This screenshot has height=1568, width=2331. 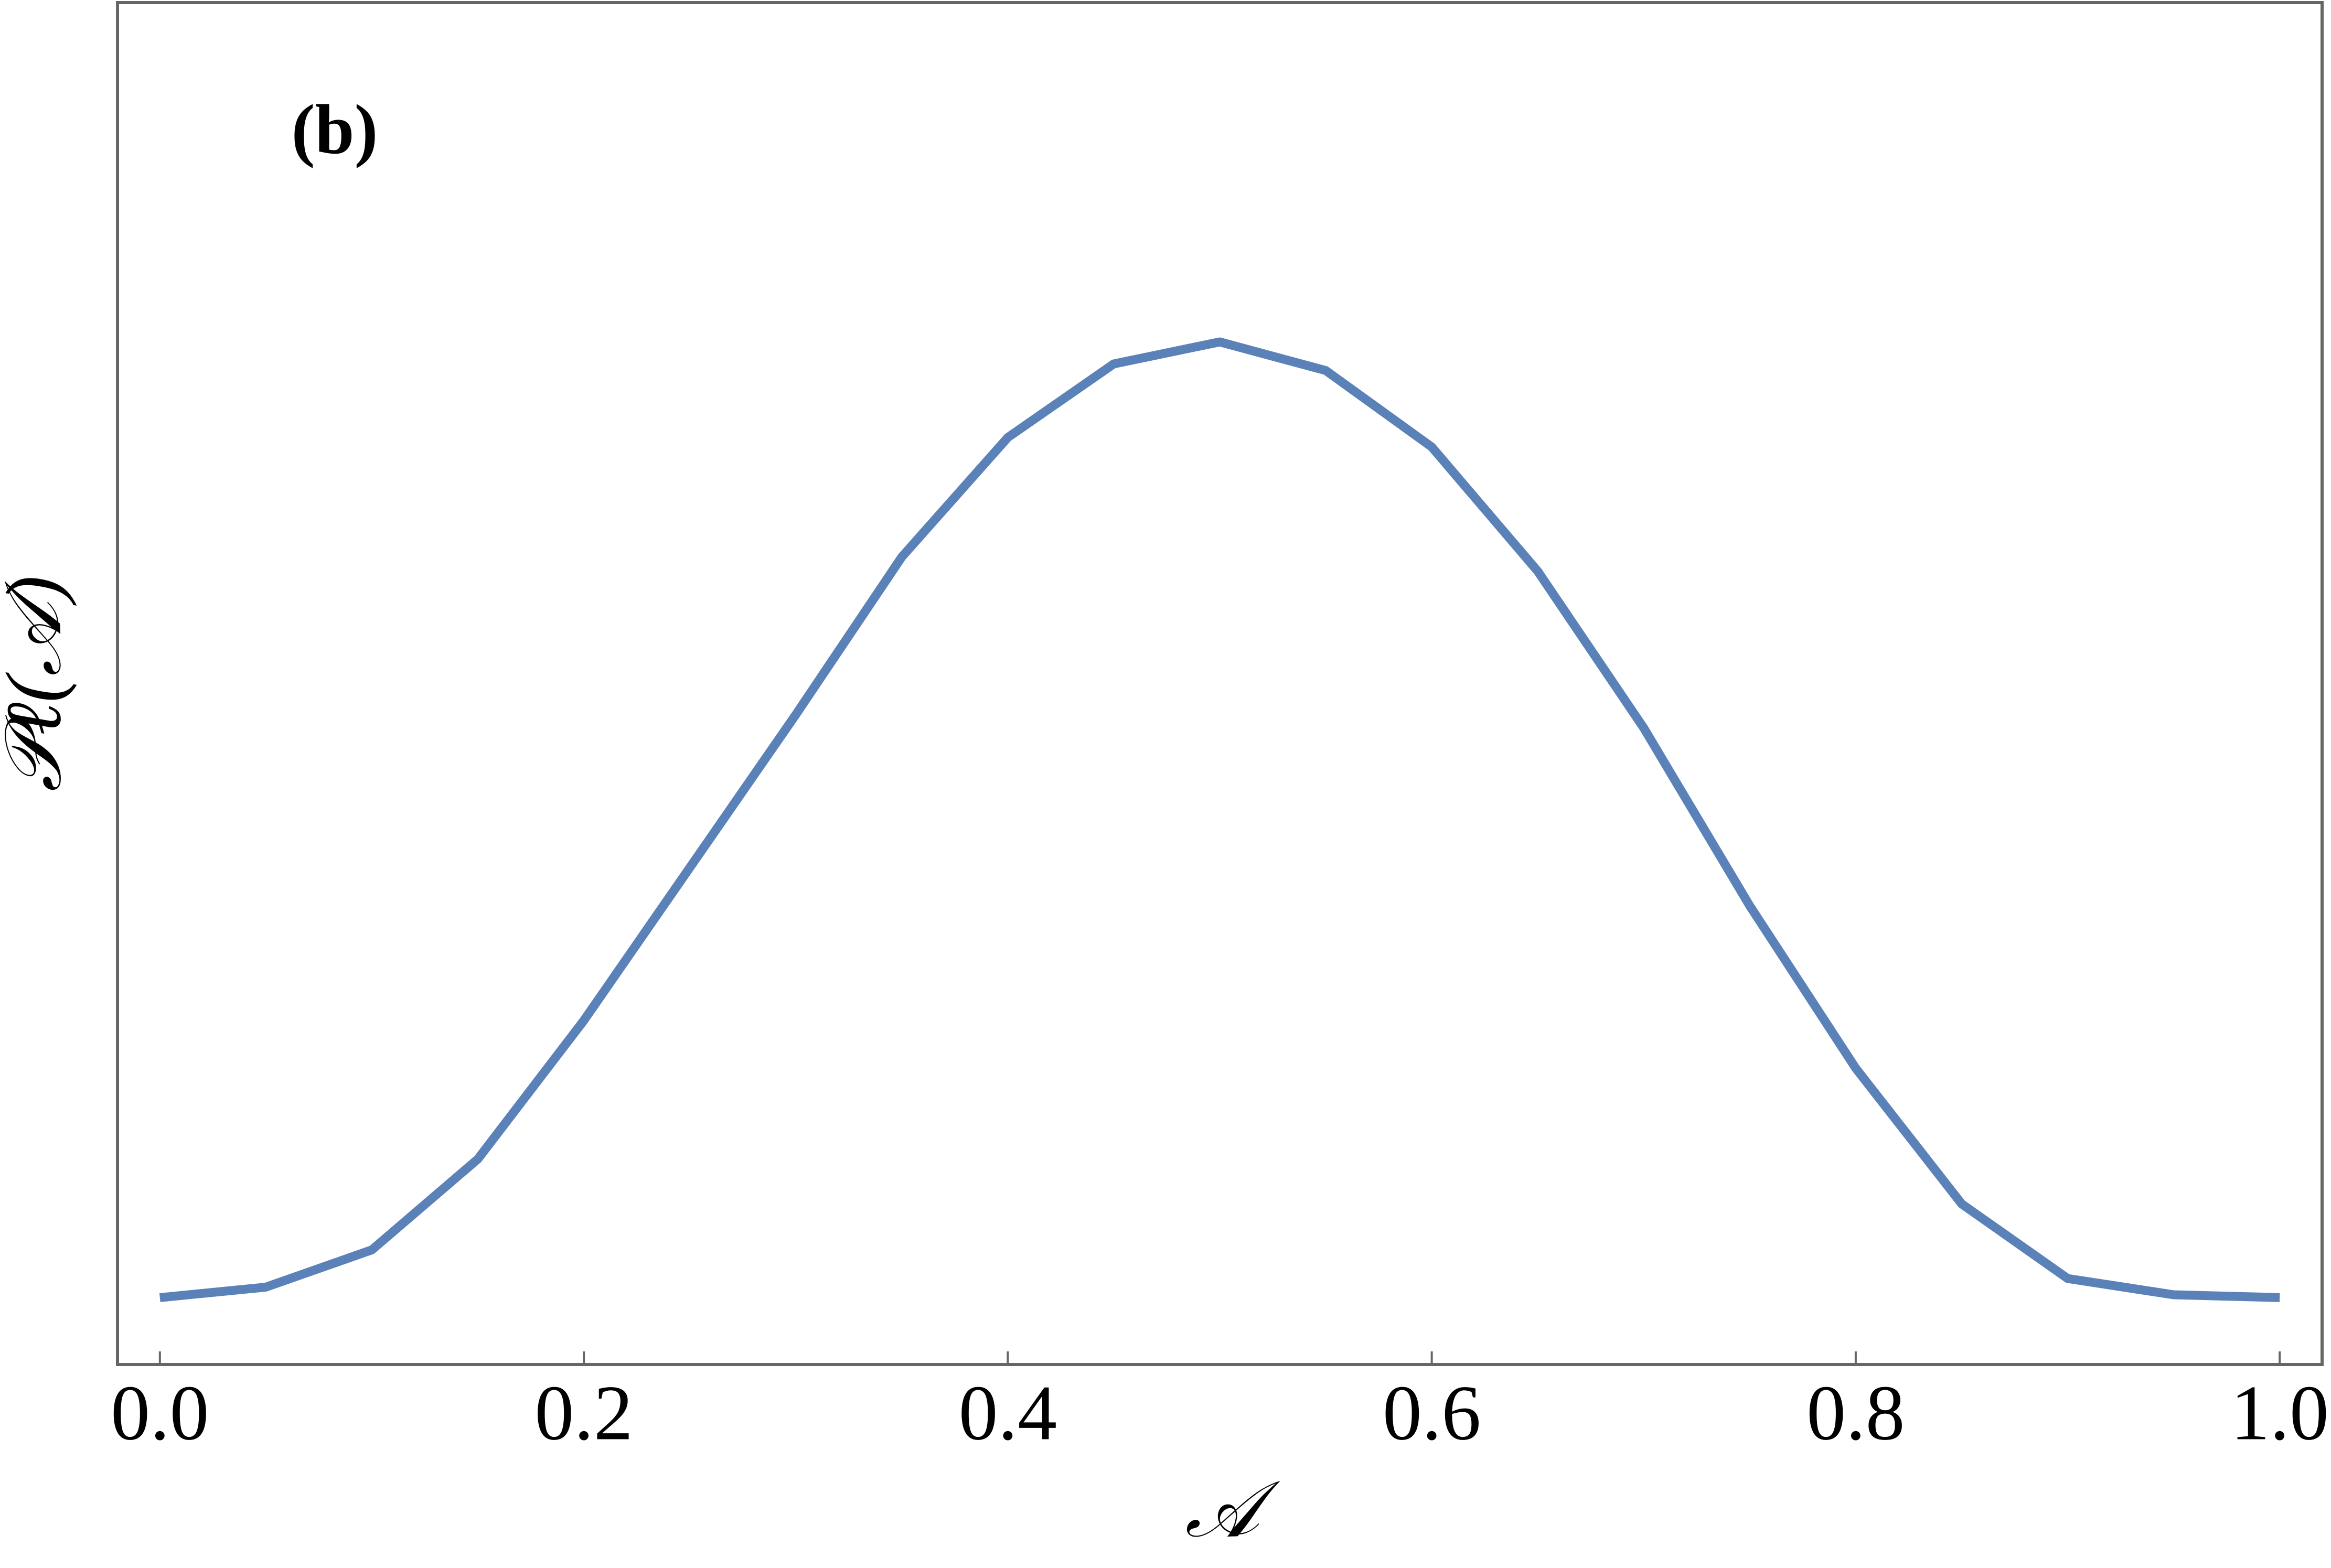 What do you see at coordinates (584, 1412) in the screenshot?
I see `x-tick-label: 0.2` at bounding box center [584, 1412].